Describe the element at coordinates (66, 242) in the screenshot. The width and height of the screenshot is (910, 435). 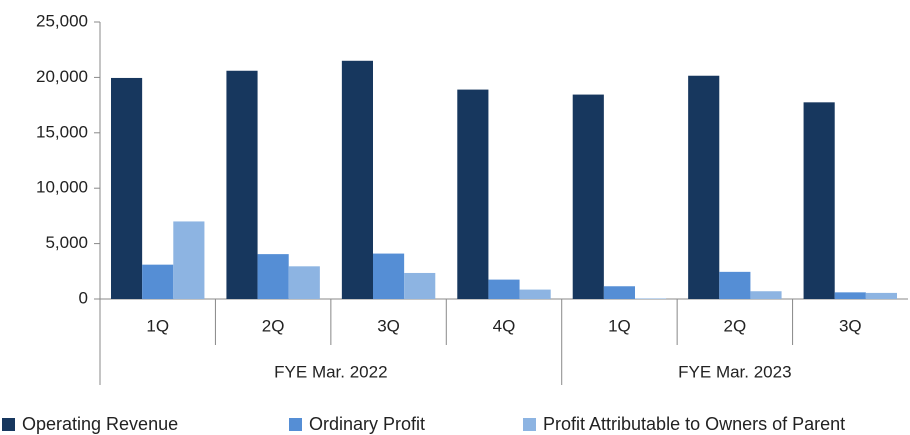
I see `y-tick-label: 5,000` at that location.